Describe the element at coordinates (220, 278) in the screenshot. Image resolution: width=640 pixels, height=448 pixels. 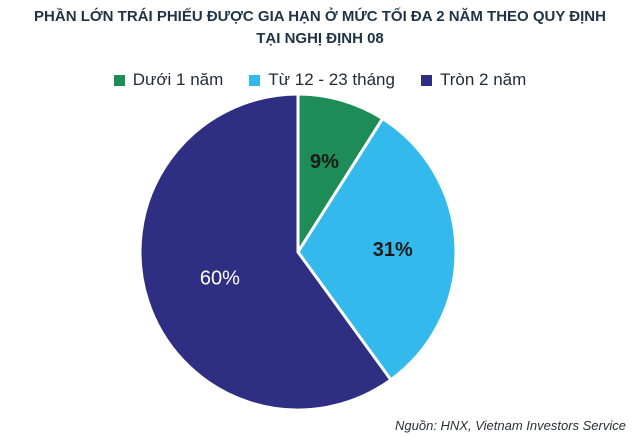
I see `data-label-2-years: 60%` at that location.